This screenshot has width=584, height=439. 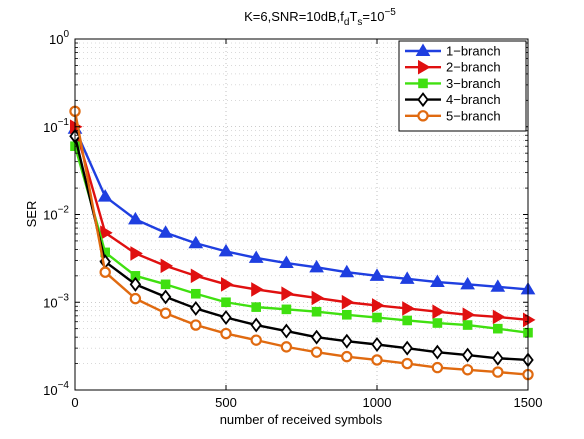 What do you see at coordinates (226, 402) in the screenshot?
I see `x-tick-label: 500` at bounding box center [226, 402].